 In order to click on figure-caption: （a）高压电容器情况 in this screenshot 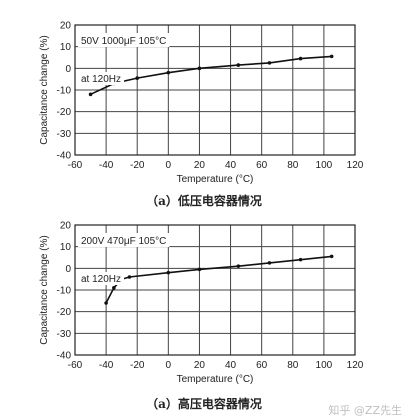, I will do `click(204, 403)`.